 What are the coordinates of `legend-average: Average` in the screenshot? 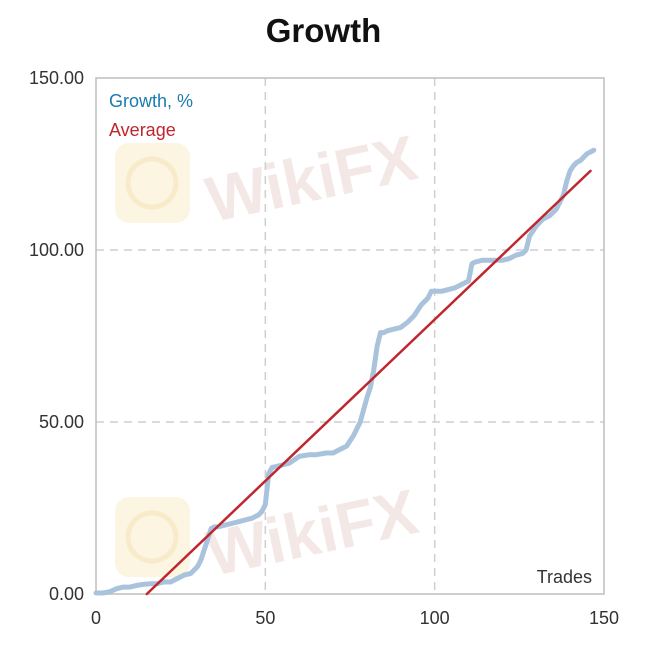 It's located at (142, 130).